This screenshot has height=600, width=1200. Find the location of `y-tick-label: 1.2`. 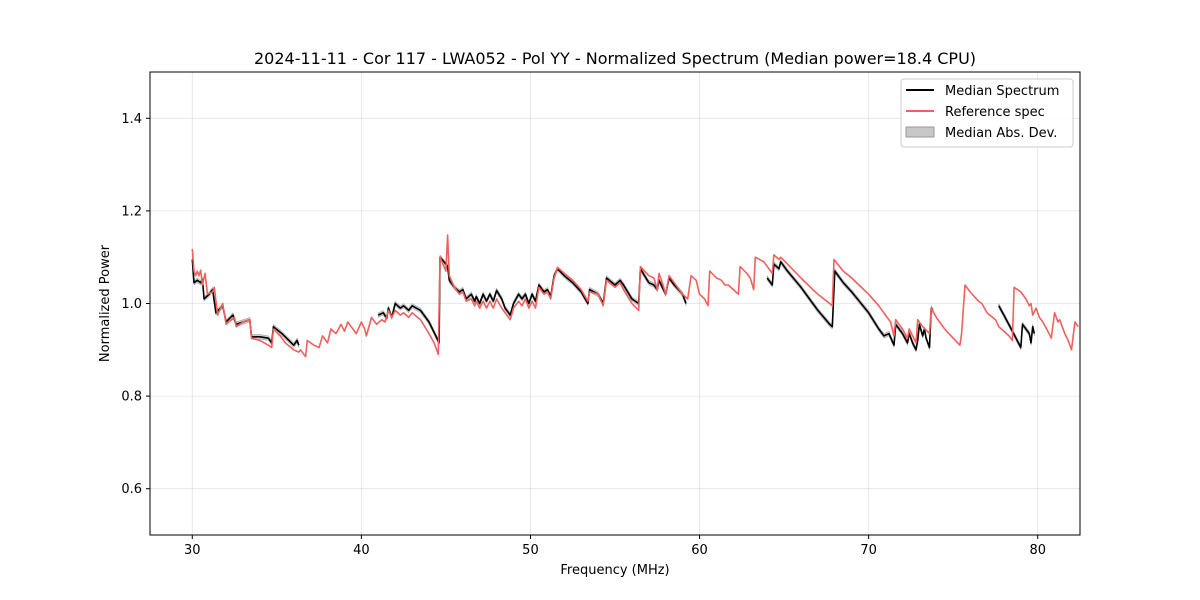

y-tick-label: 1.2 is located at coordinates (131, 211).